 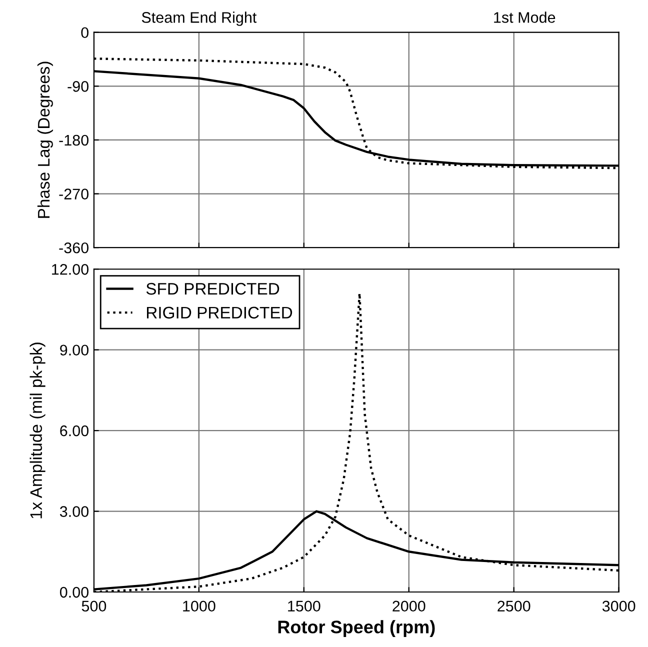 What do you see at coordinates (213, 288) in the screenshot?
I see `legend-label: SFD PREDICTED` at bounding box center [213, 288].